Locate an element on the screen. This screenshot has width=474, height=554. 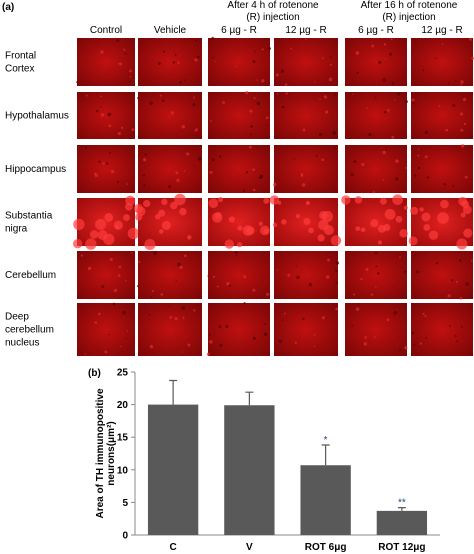
row-label: nucleus is located at coordinates (22, 343).